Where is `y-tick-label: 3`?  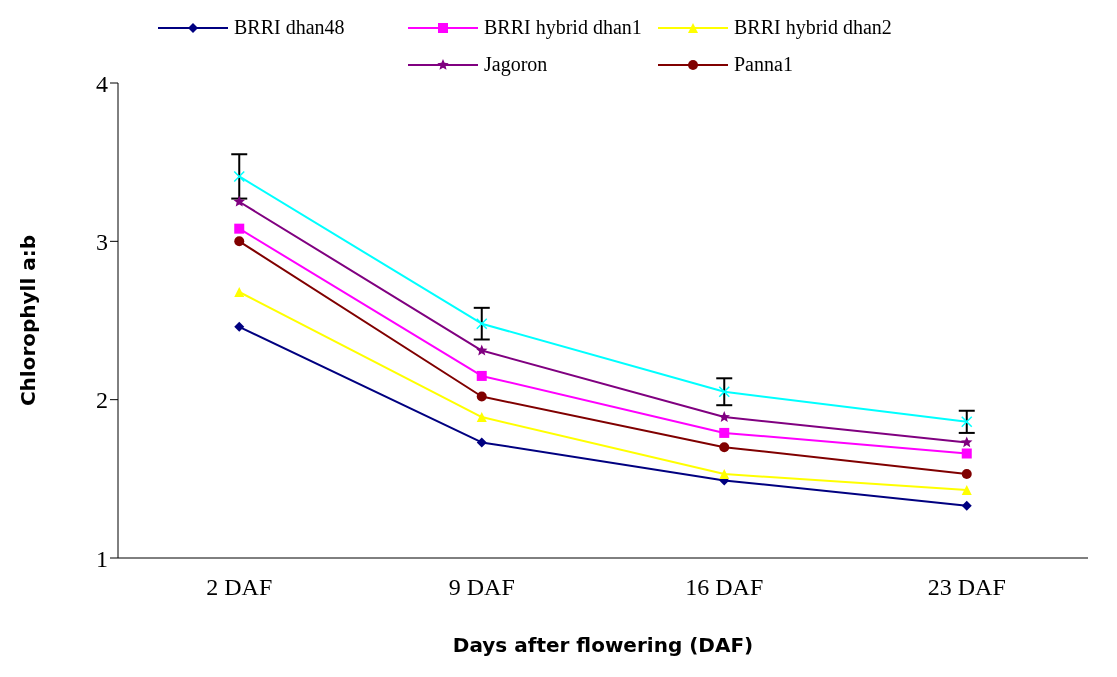 y-tick-label: 3 is located at coordinates (102, 241).